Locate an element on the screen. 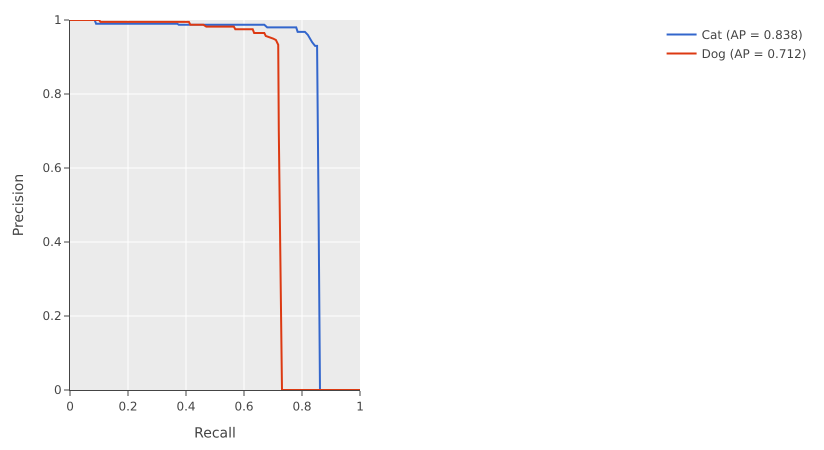  y-axis-title: Precision is located at coordinates (19, 205).